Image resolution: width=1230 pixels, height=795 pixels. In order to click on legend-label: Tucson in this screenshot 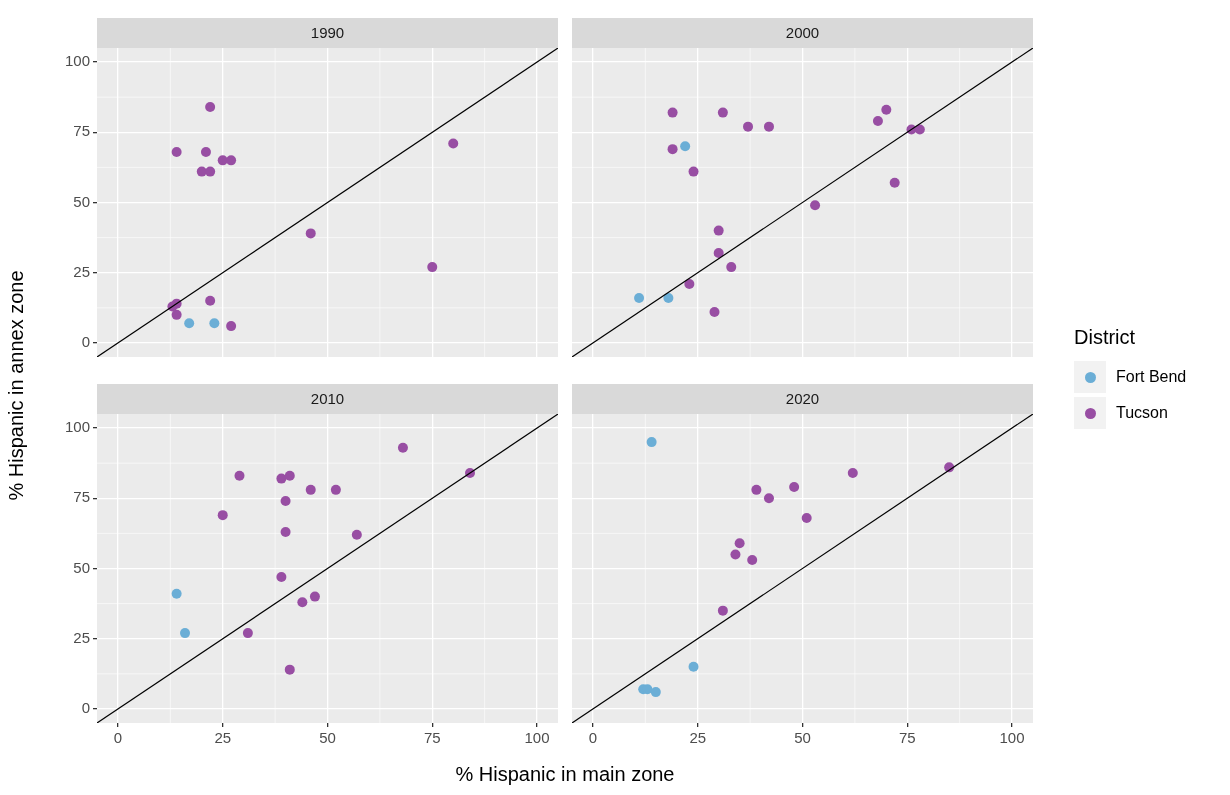, I will do `click(1142, 413)`.